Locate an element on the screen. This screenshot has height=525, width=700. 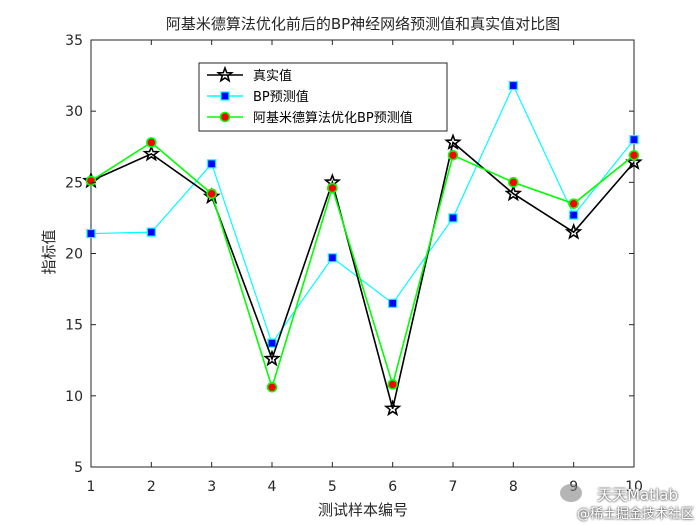
x-tick-label: 4 is located at coordinates (272, 487).